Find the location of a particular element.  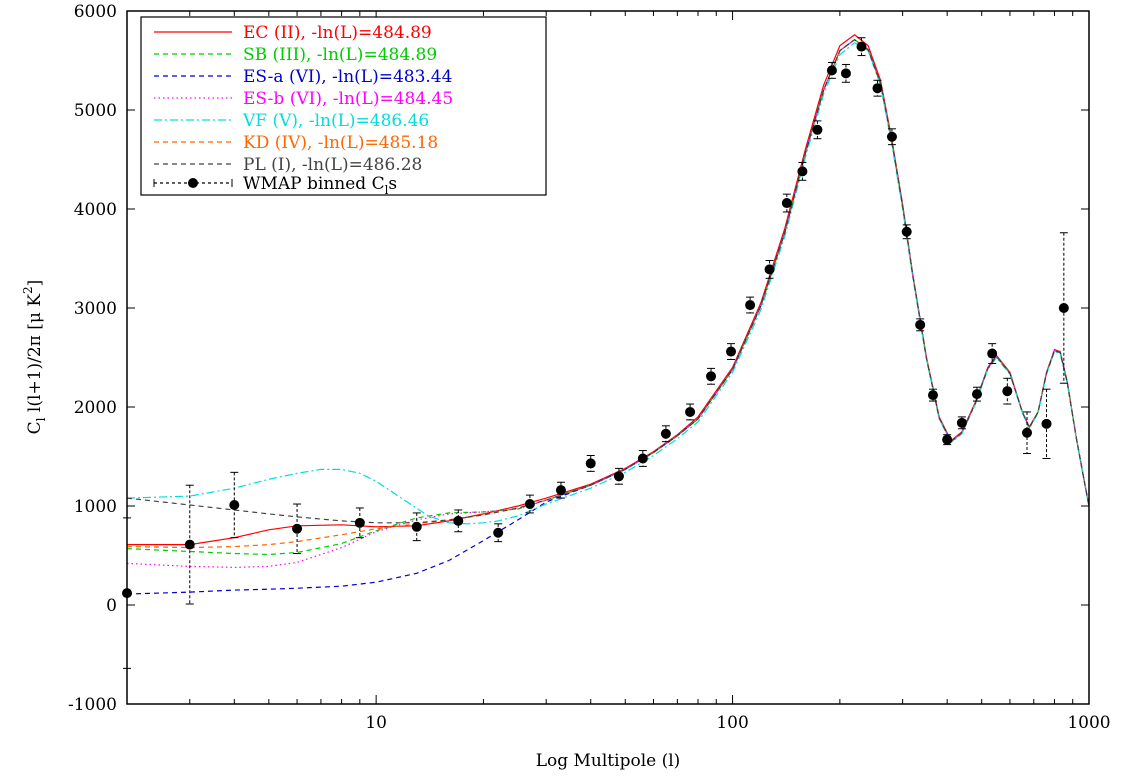

legend-label-1: EC (II), -ln(L)=484.89 is located at coordinates (337, 33).